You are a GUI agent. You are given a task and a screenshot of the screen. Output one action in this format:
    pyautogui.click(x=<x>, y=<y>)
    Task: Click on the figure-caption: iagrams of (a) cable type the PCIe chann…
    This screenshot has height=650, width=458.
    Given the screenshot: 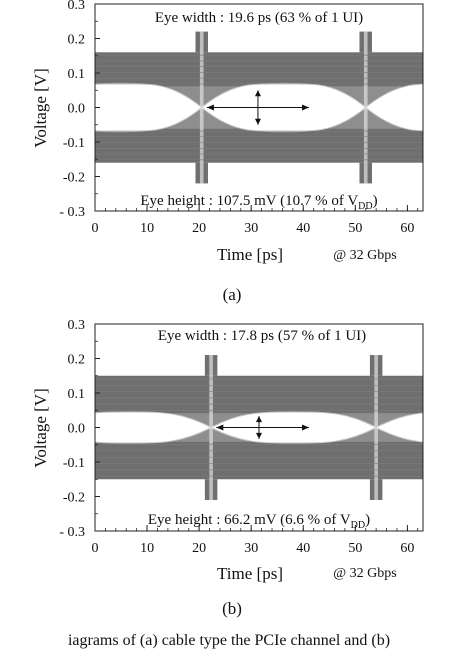 What is the action you would take?
    pyautogui.click(x=229, y=640)
    